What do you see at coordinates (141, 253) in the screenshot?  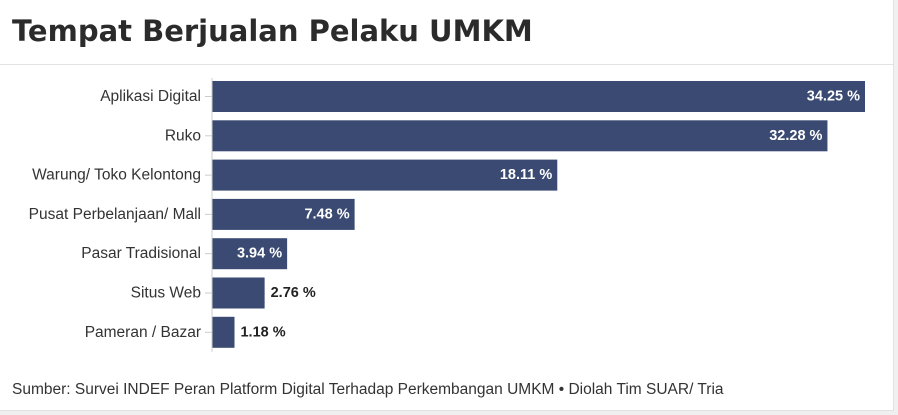 I see `category-label: Pasar Tradisional` at bounding box center [141, 253].